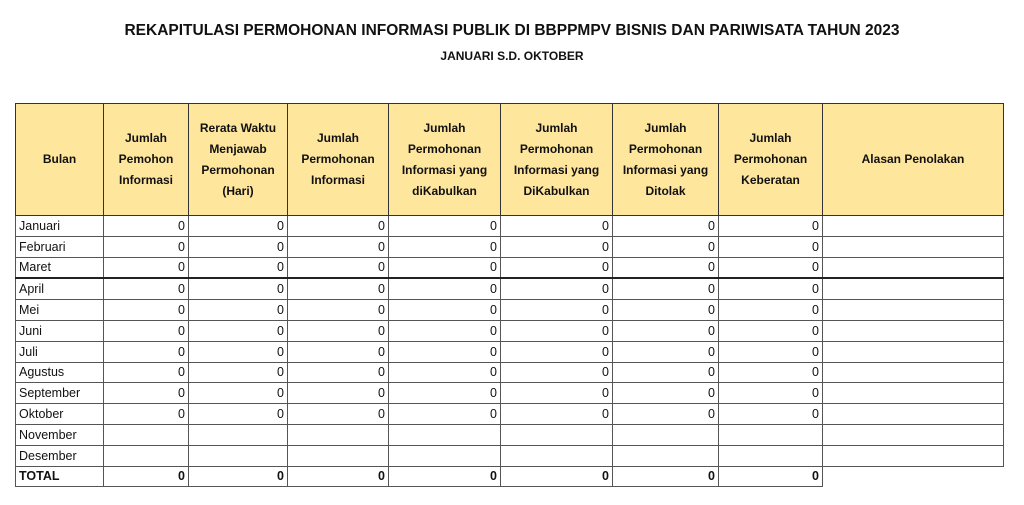 The width and height of the screenshot is (1024, 505). What do you see at coordinates (238, 159) in the screenshot?
I see `column-header: Rerata Waktu Menjawab Permohonan (Hari)` at bounding box center [238, 159].